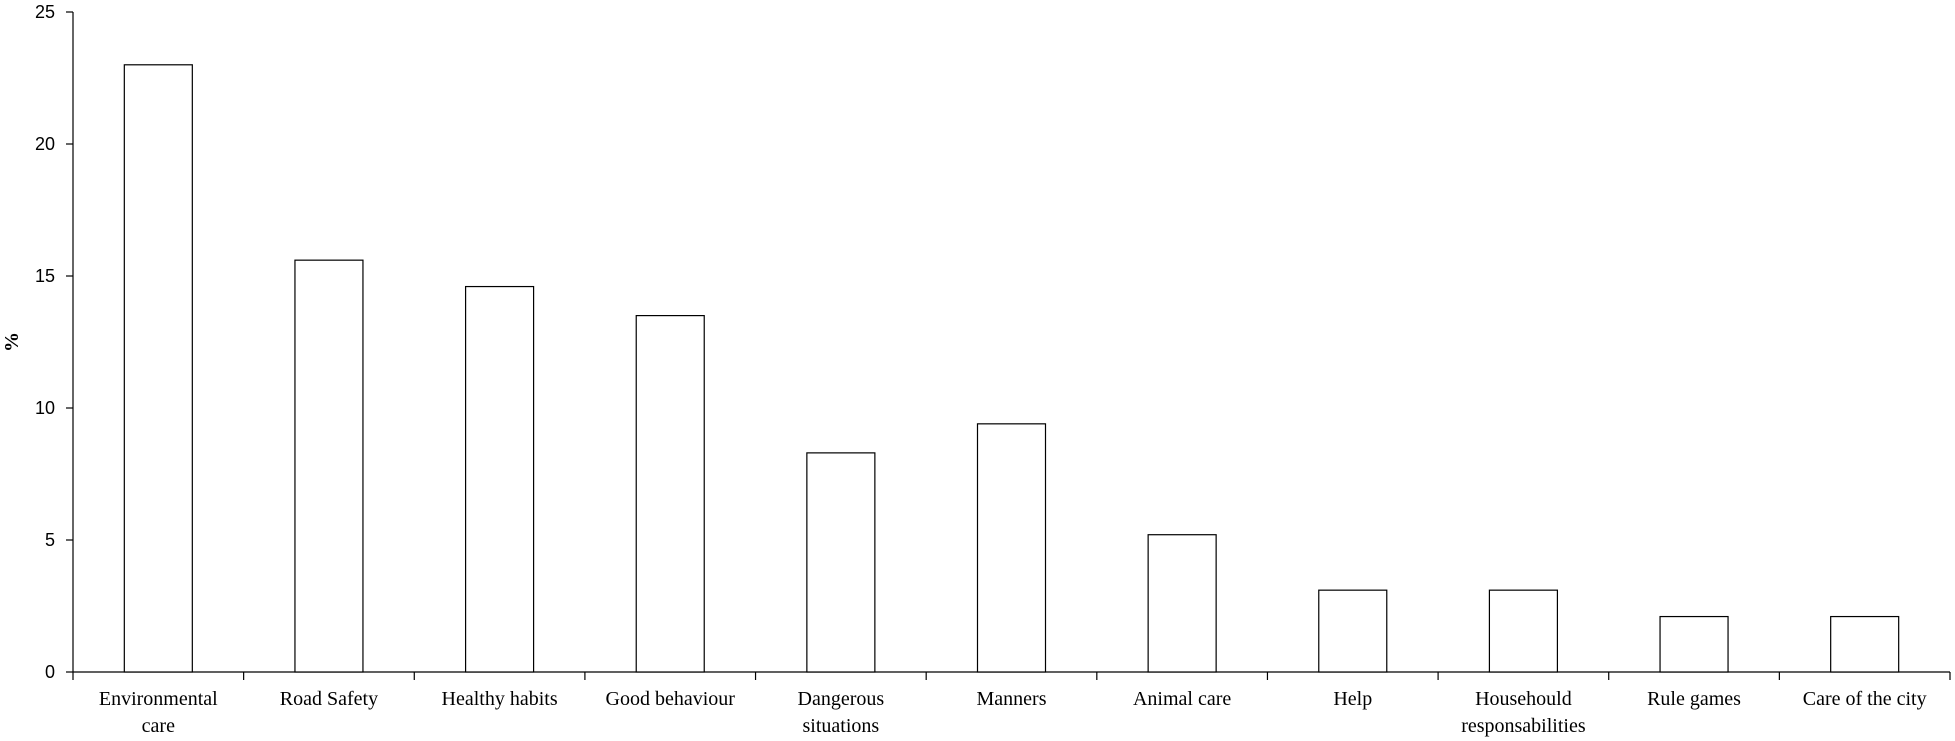  What do you see at coordinates (158, 712) in the screenshot?
I see `x-tick-label: Environmental care` at bounding box center [158, 712].